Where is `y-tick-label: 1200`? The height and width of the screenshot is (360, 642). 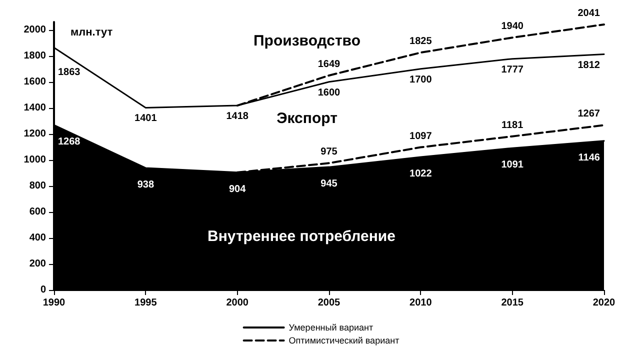
y-tick-label: 1200 is located at coordinates (35, 134).